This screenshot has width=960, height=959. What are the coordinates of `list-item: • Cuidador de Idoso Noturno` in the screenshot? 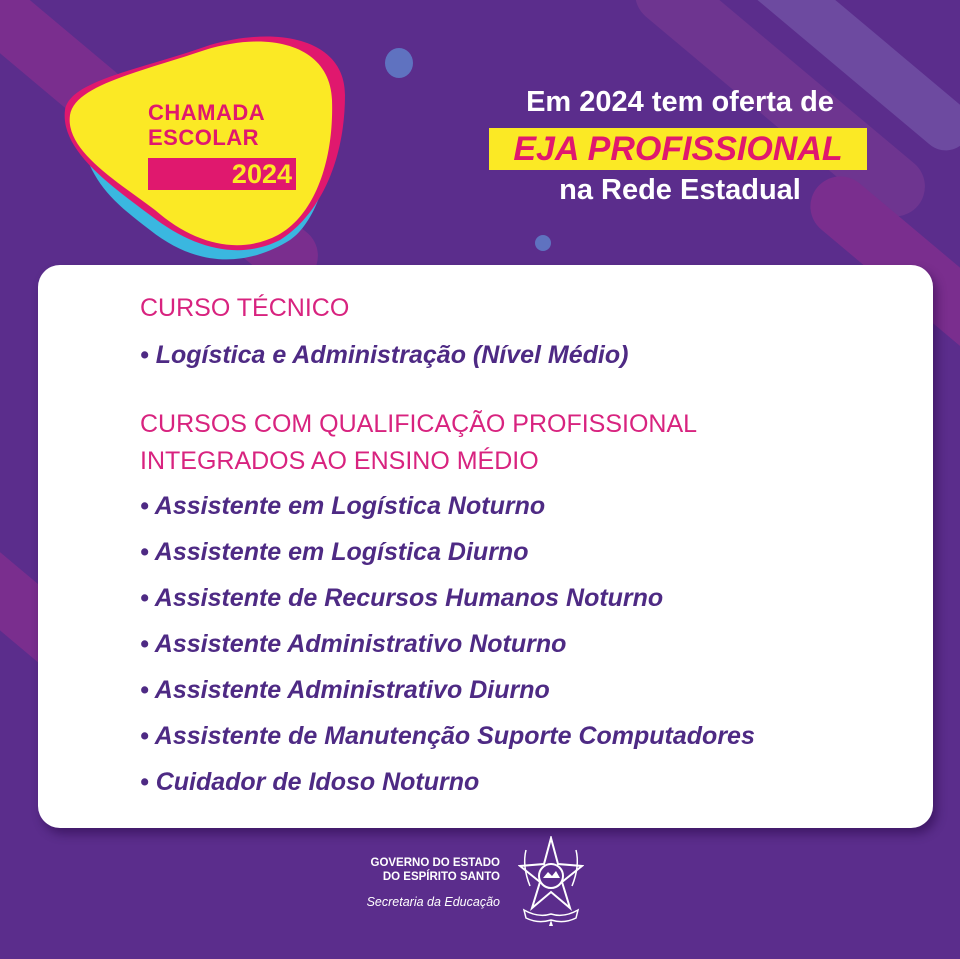 It's located at (310, 782).